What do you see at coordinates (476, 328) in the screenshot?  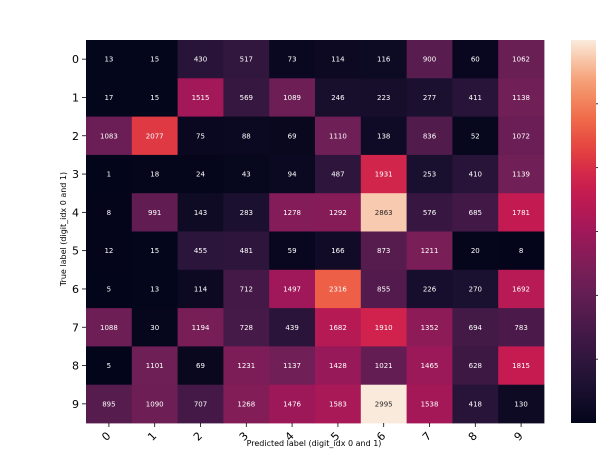 I see `heatmap-cell-label: 694` at bounding box center [476, 328].